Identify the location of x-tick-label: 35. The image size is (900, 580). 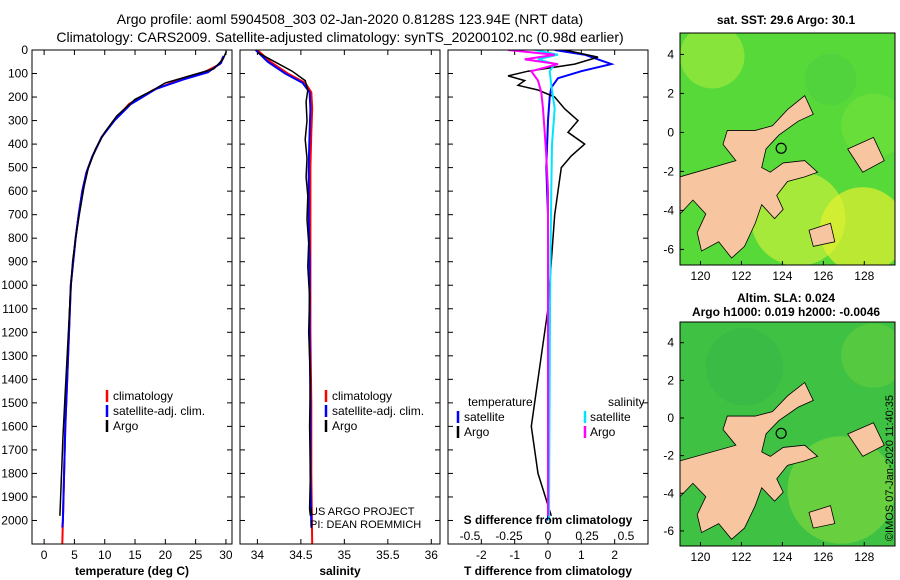
(345, 555).